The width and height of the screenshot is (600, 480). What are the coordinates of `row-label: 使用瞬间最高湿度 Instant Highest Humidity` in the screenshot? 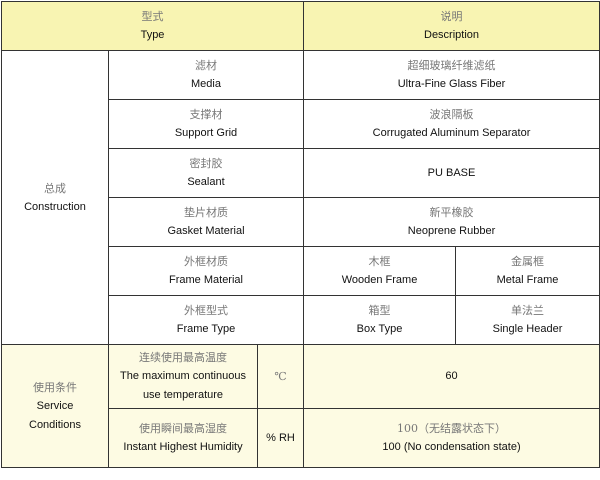 It's located at (183, 438).